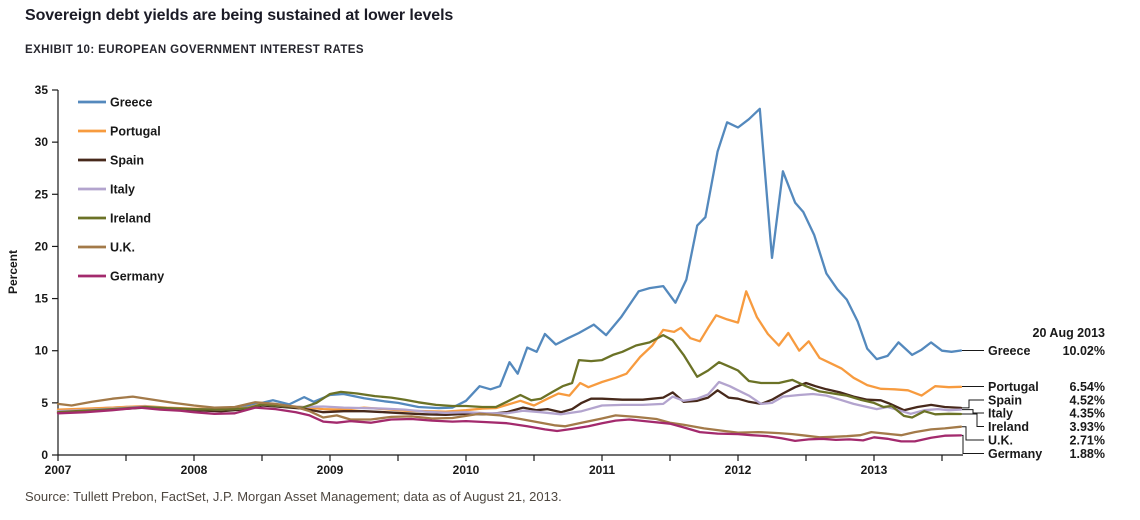  I want to click on callout-connector-spain, so click(973, 404).